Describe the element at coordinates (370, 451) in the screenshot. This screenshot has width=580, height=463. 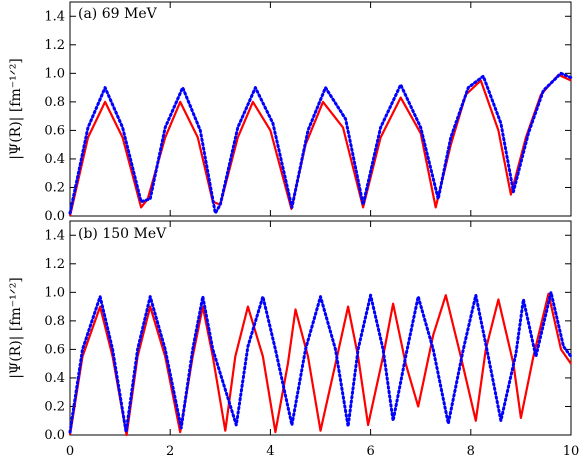
I see `xtick-label: 6` at that location.